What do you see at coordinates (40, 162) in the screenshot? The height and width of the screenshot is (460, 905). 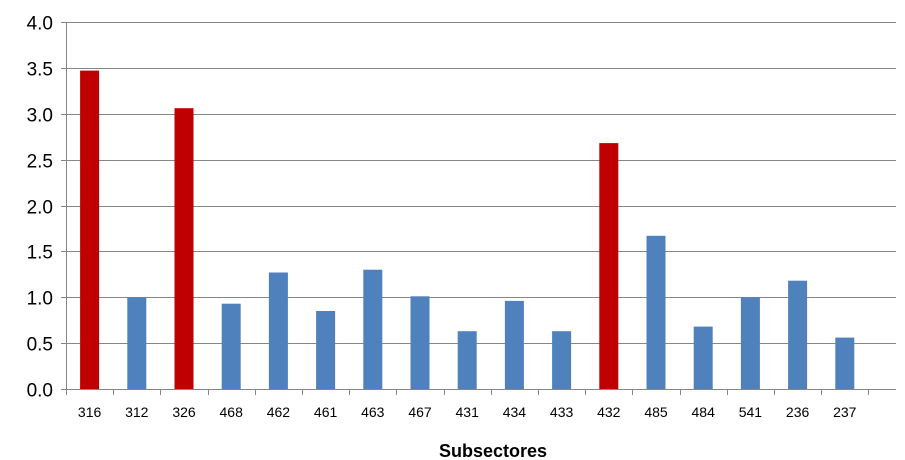 I see `y-tick-label: 2.5` at bounding box center [40, 162].